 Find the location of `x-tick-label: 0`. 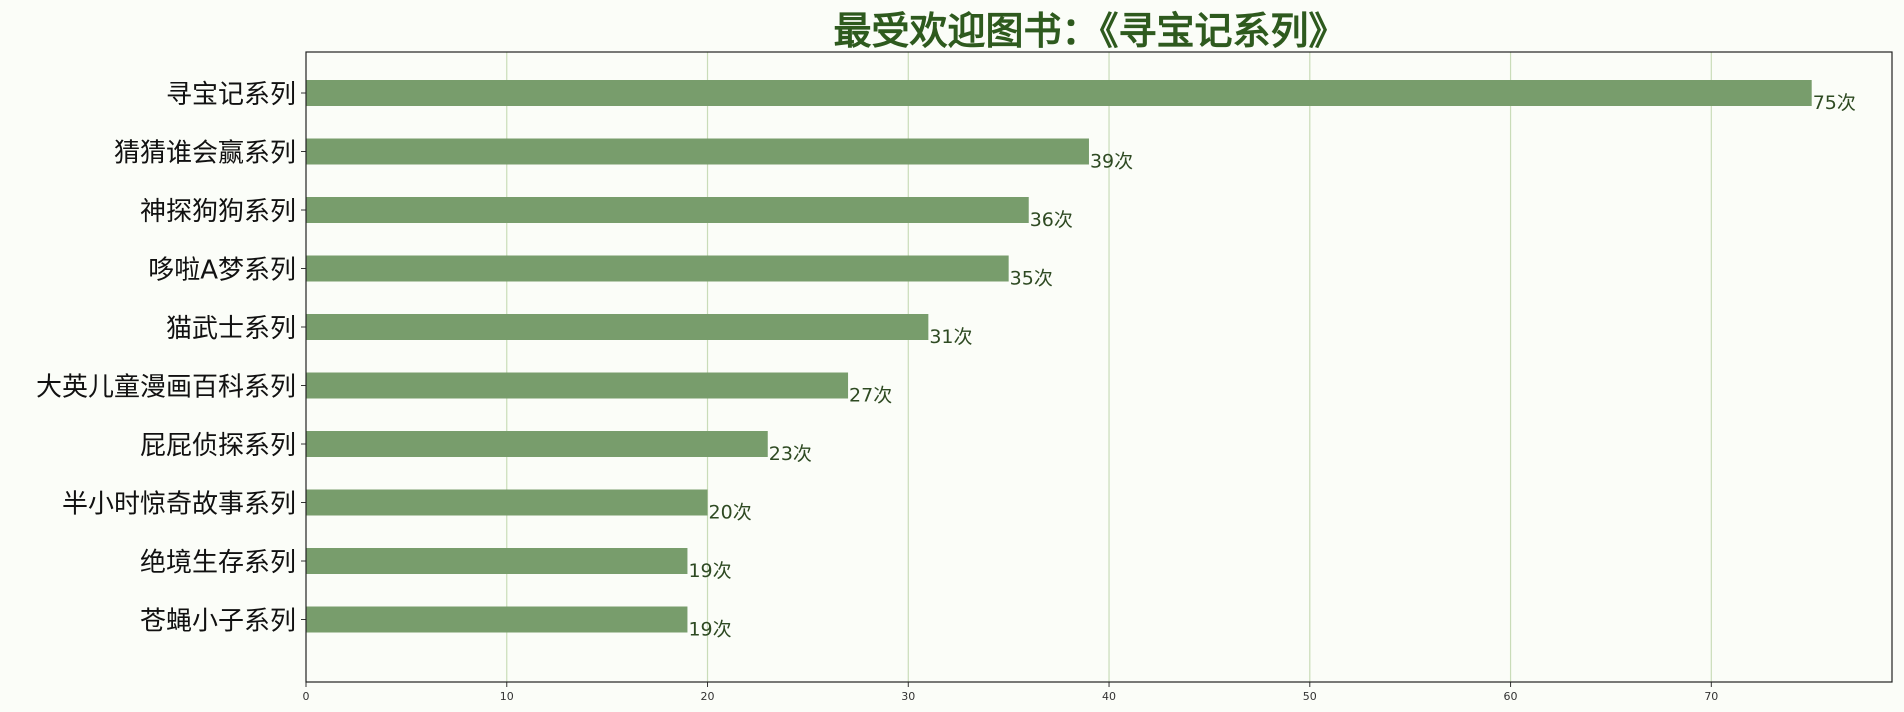

x-tick-label: 0 is located at coordinates (306, 696).